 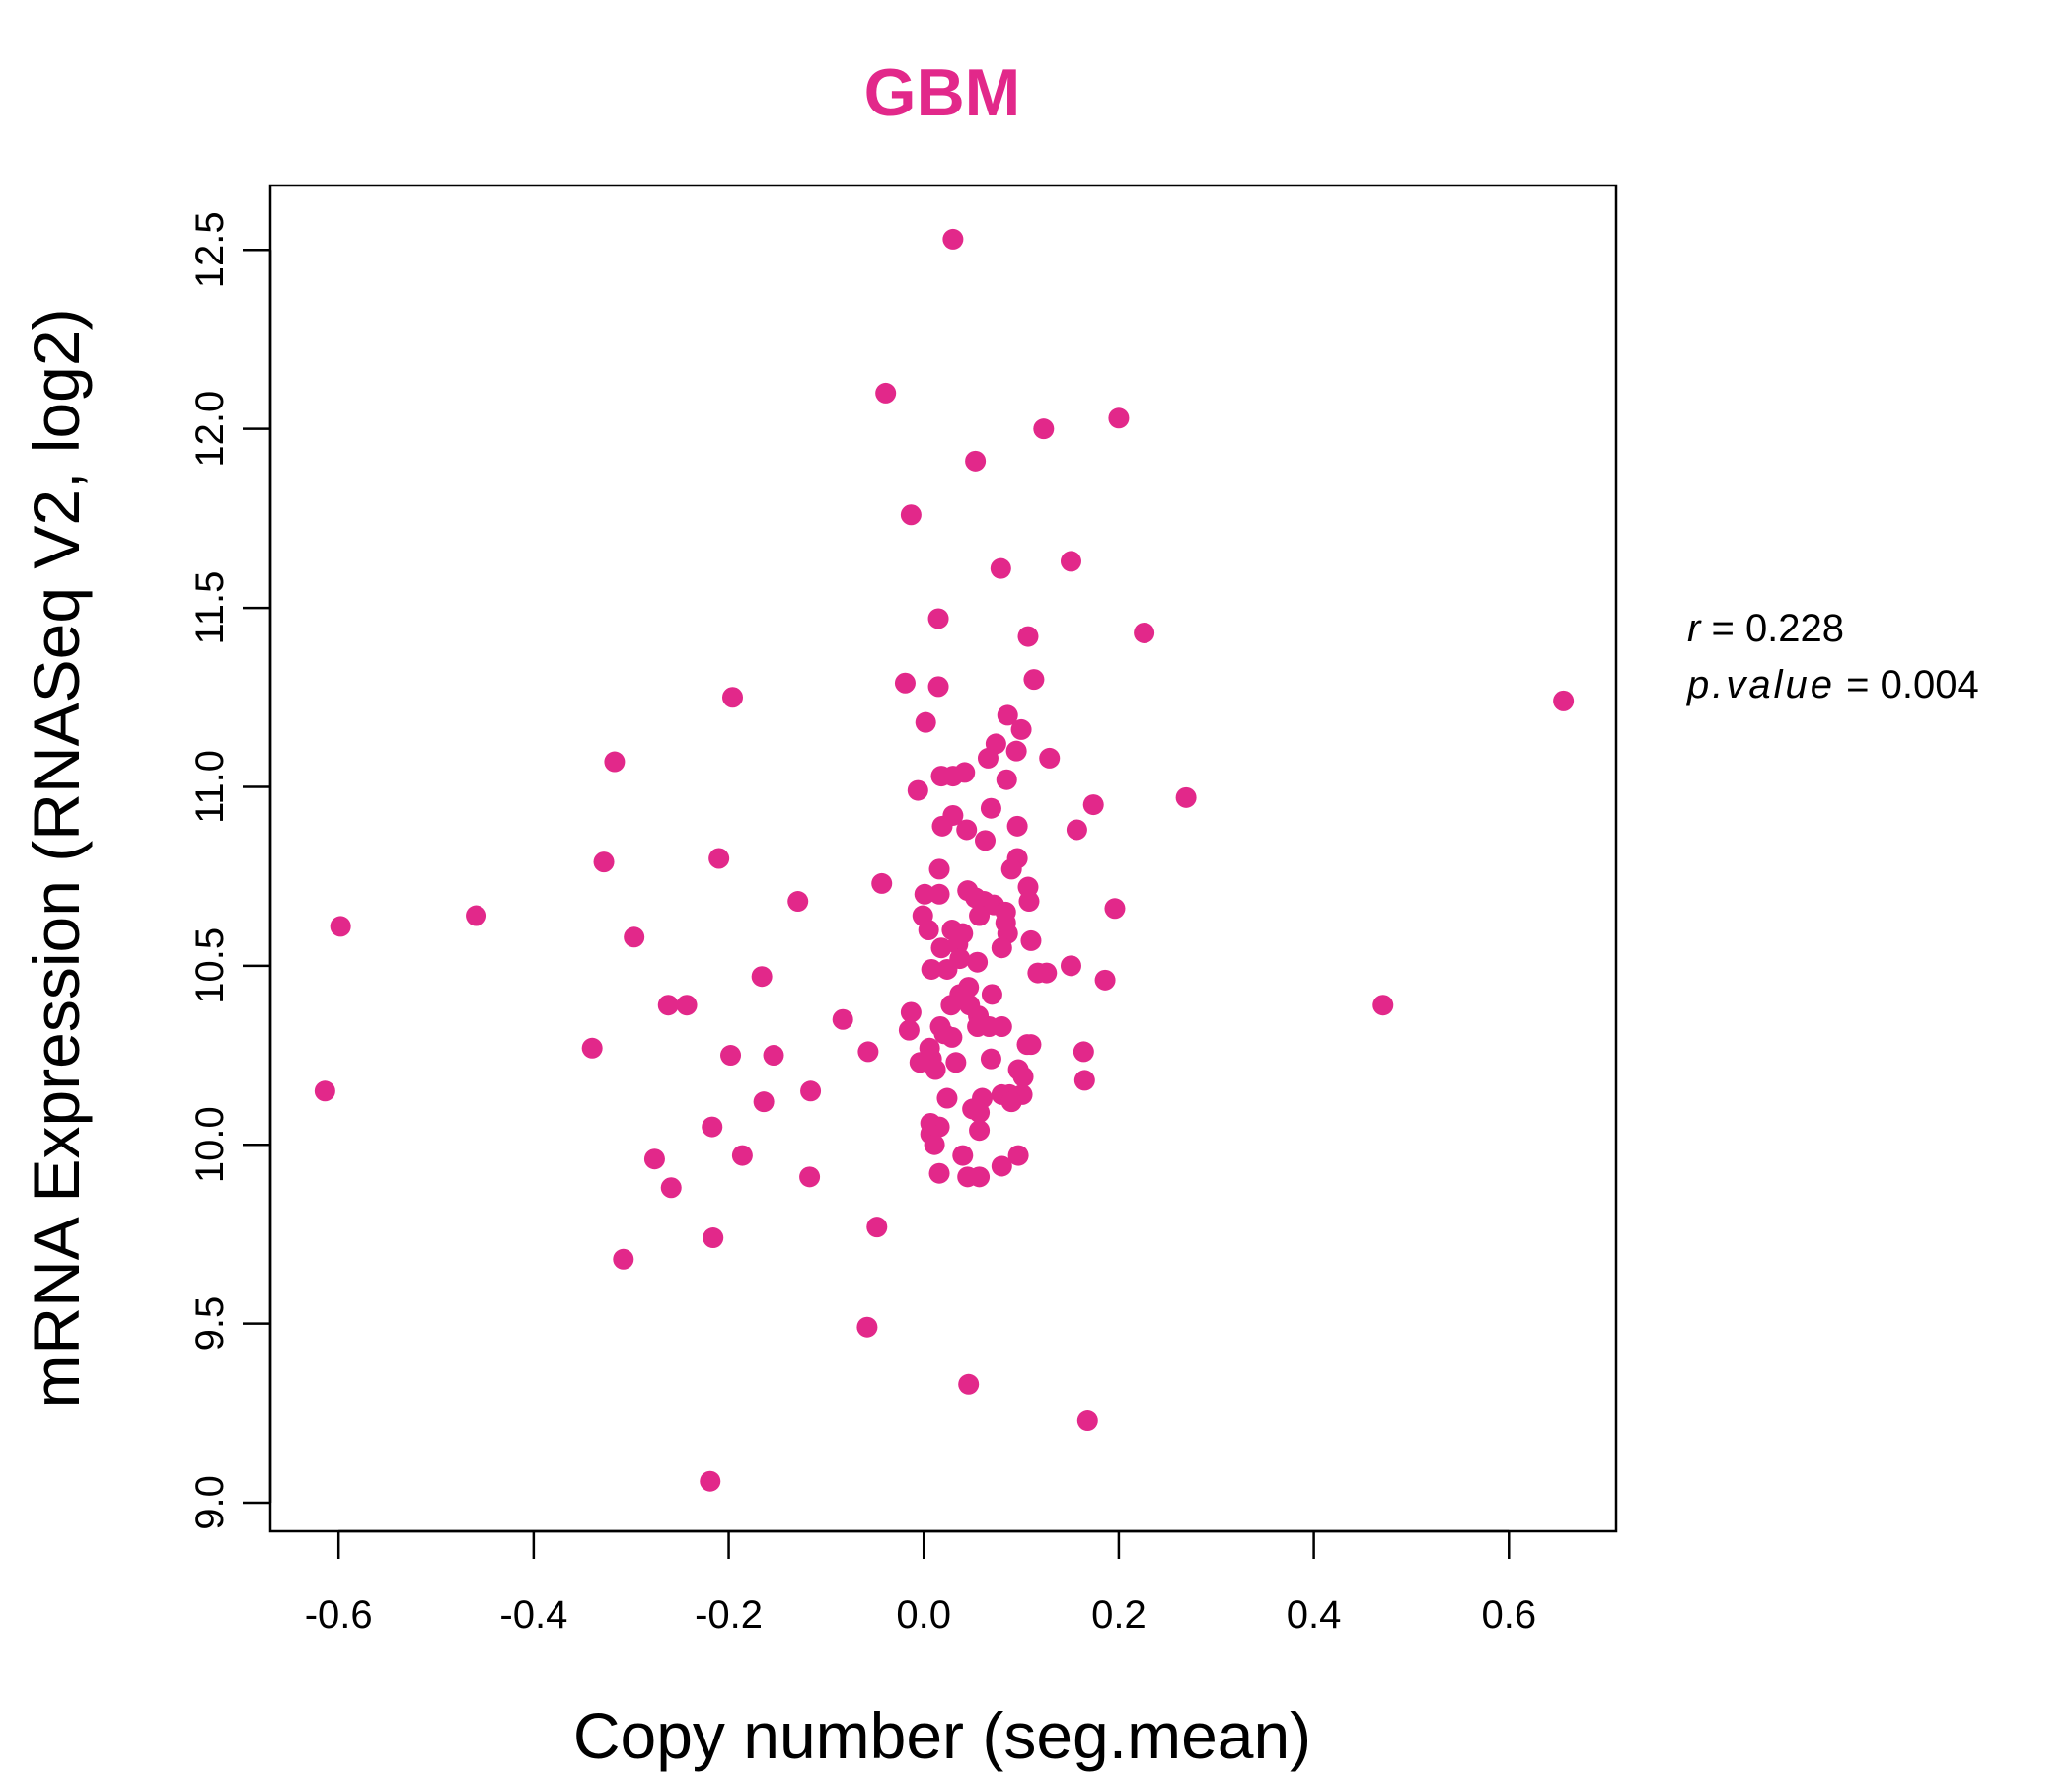 I want to click on x-tick-label: 0.2, so click(x=1119, y=1615).